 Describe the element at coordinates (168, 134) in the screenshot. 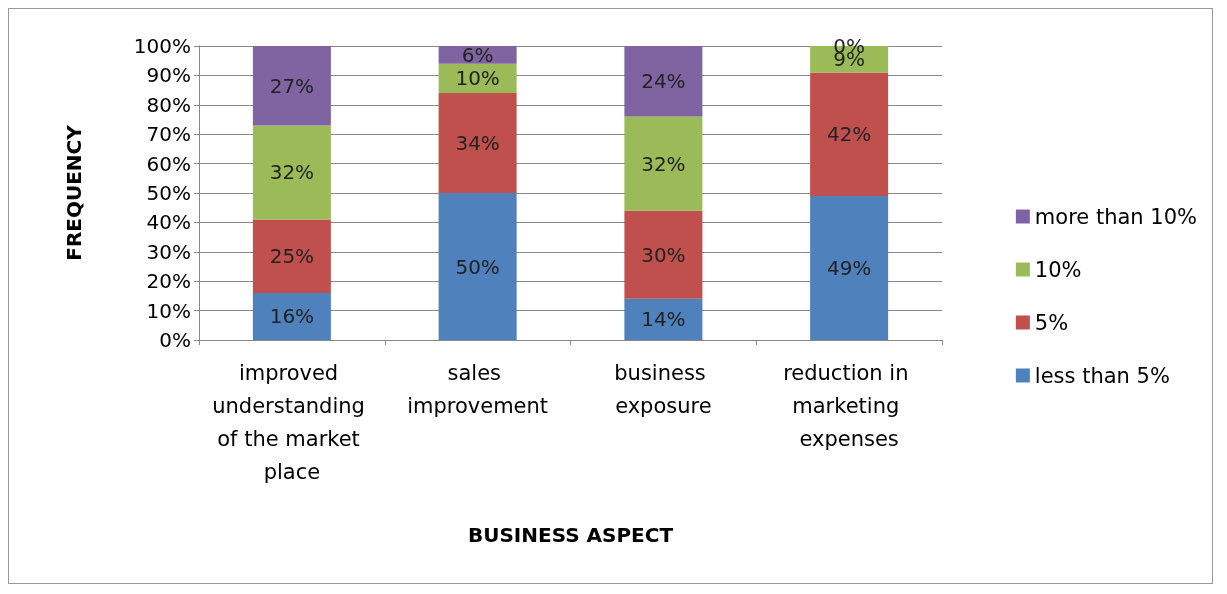

I see `y-tick-label: 70%` at that location.